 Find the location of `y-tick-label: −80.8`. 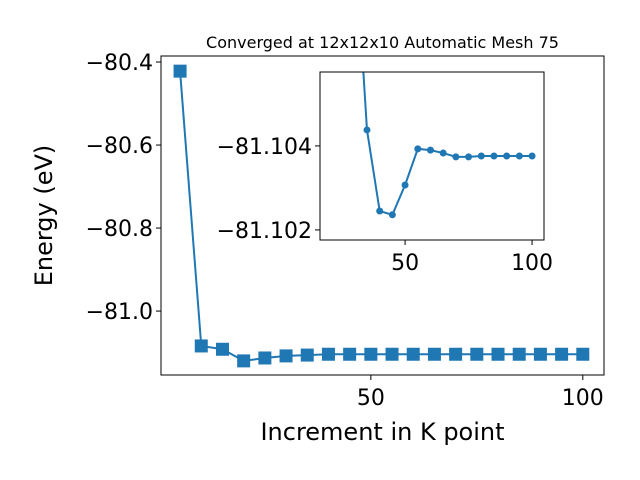

y-tick-label: −80.8 is located at coordinates (119, 229).